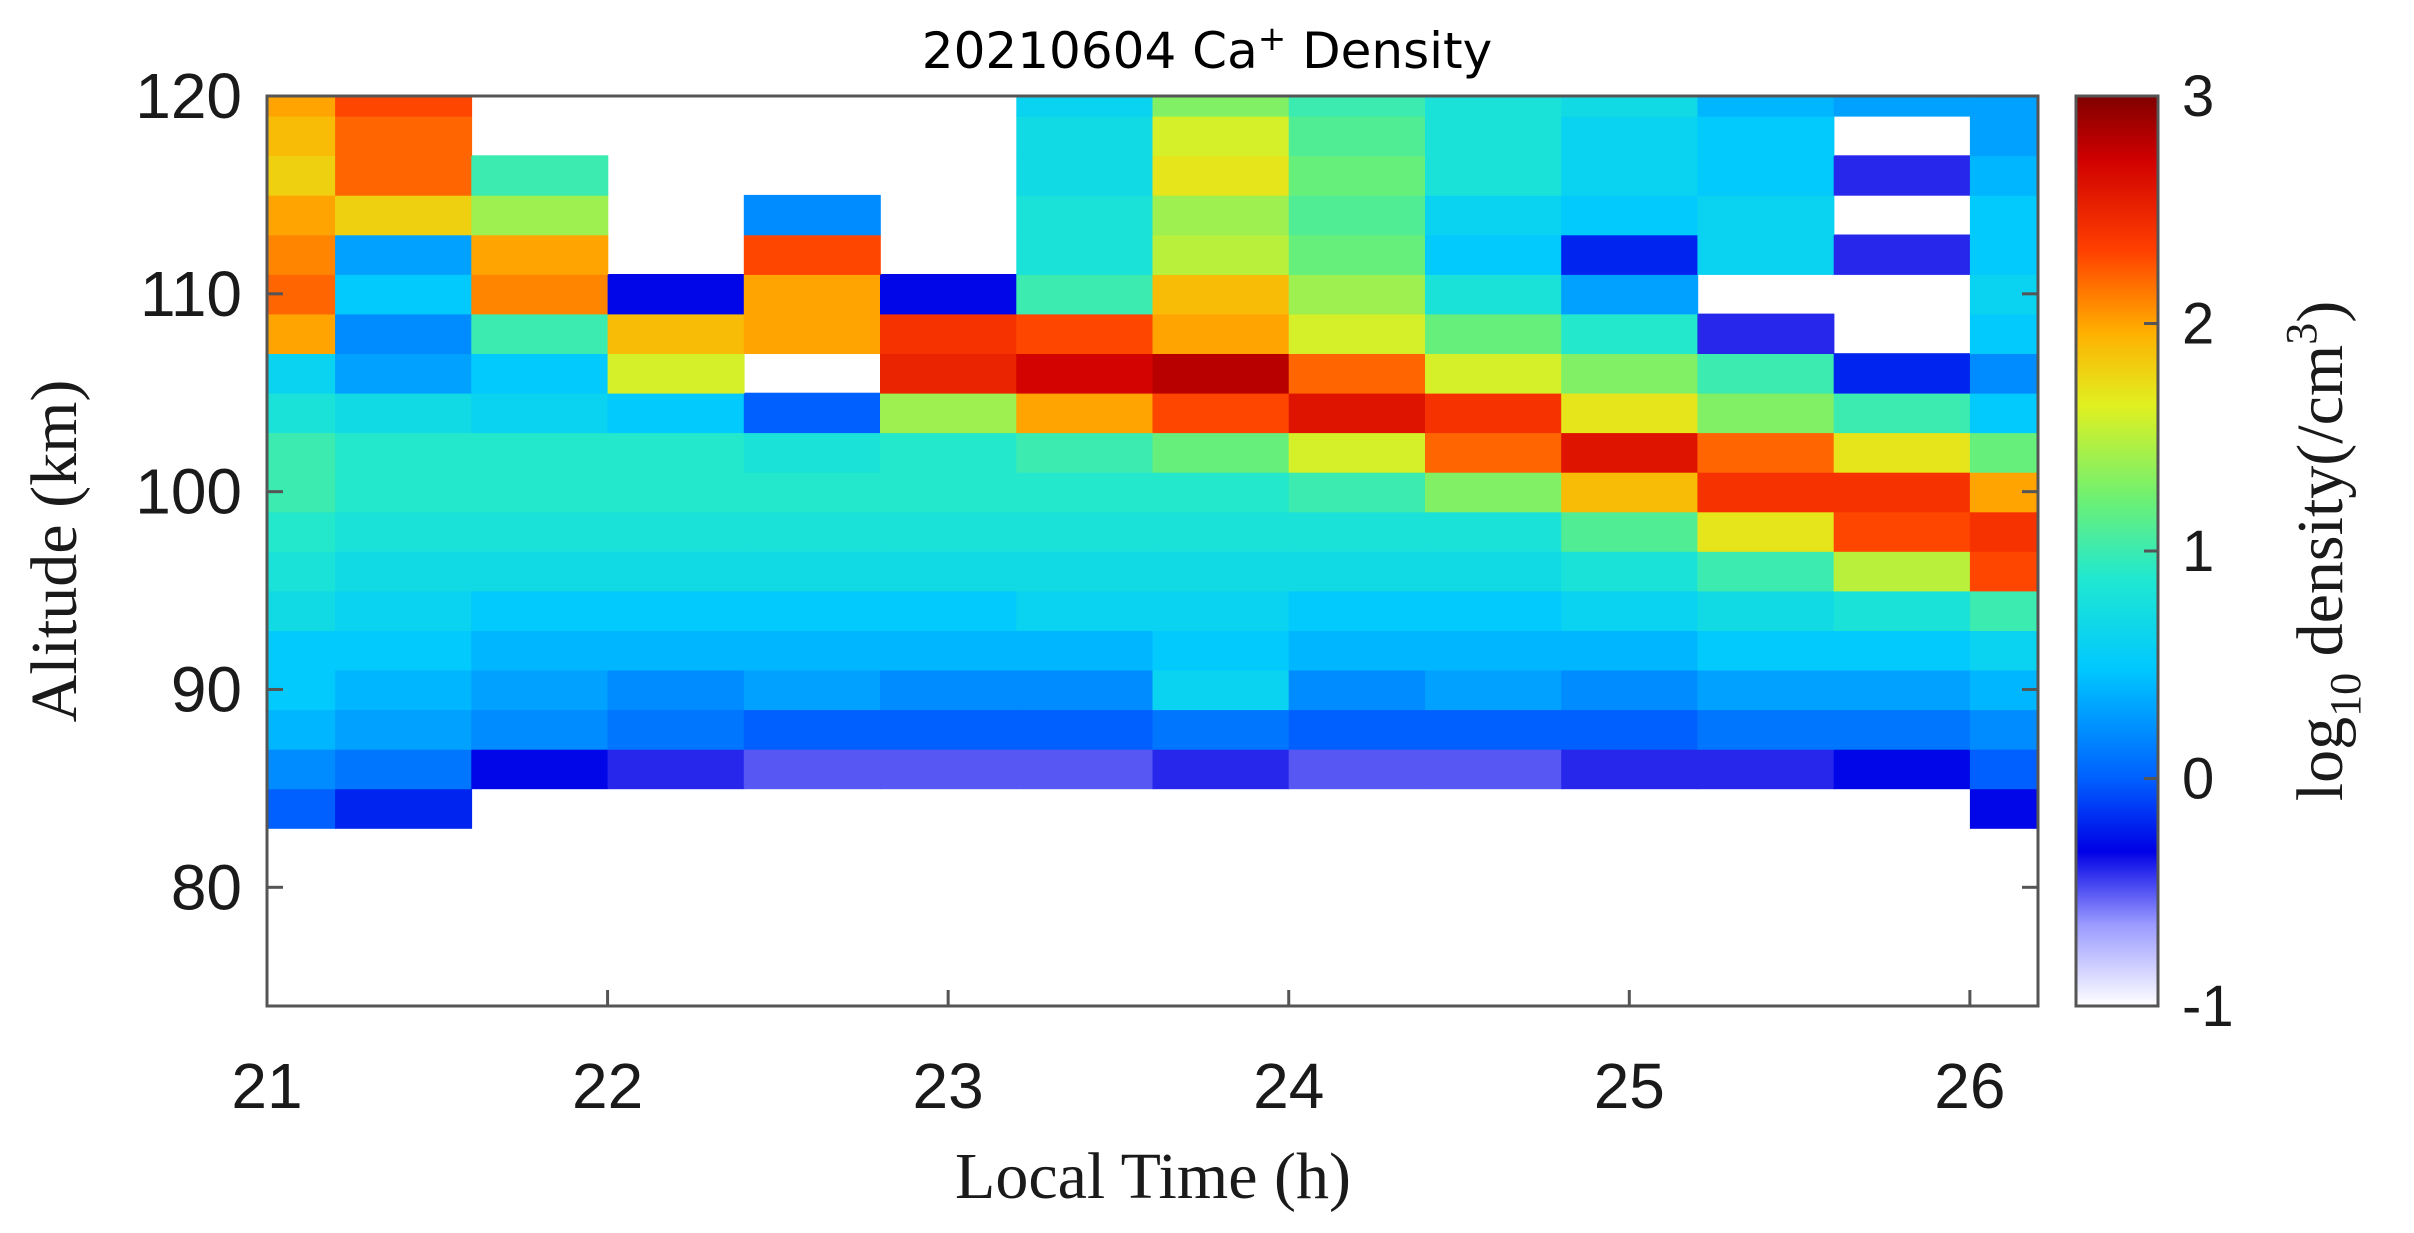 The image size is (2414, 1233). Describe the element at coordinates (1153, 1176) in the screenshot. I see `x-axis-label: Local Time (h)` at that location.